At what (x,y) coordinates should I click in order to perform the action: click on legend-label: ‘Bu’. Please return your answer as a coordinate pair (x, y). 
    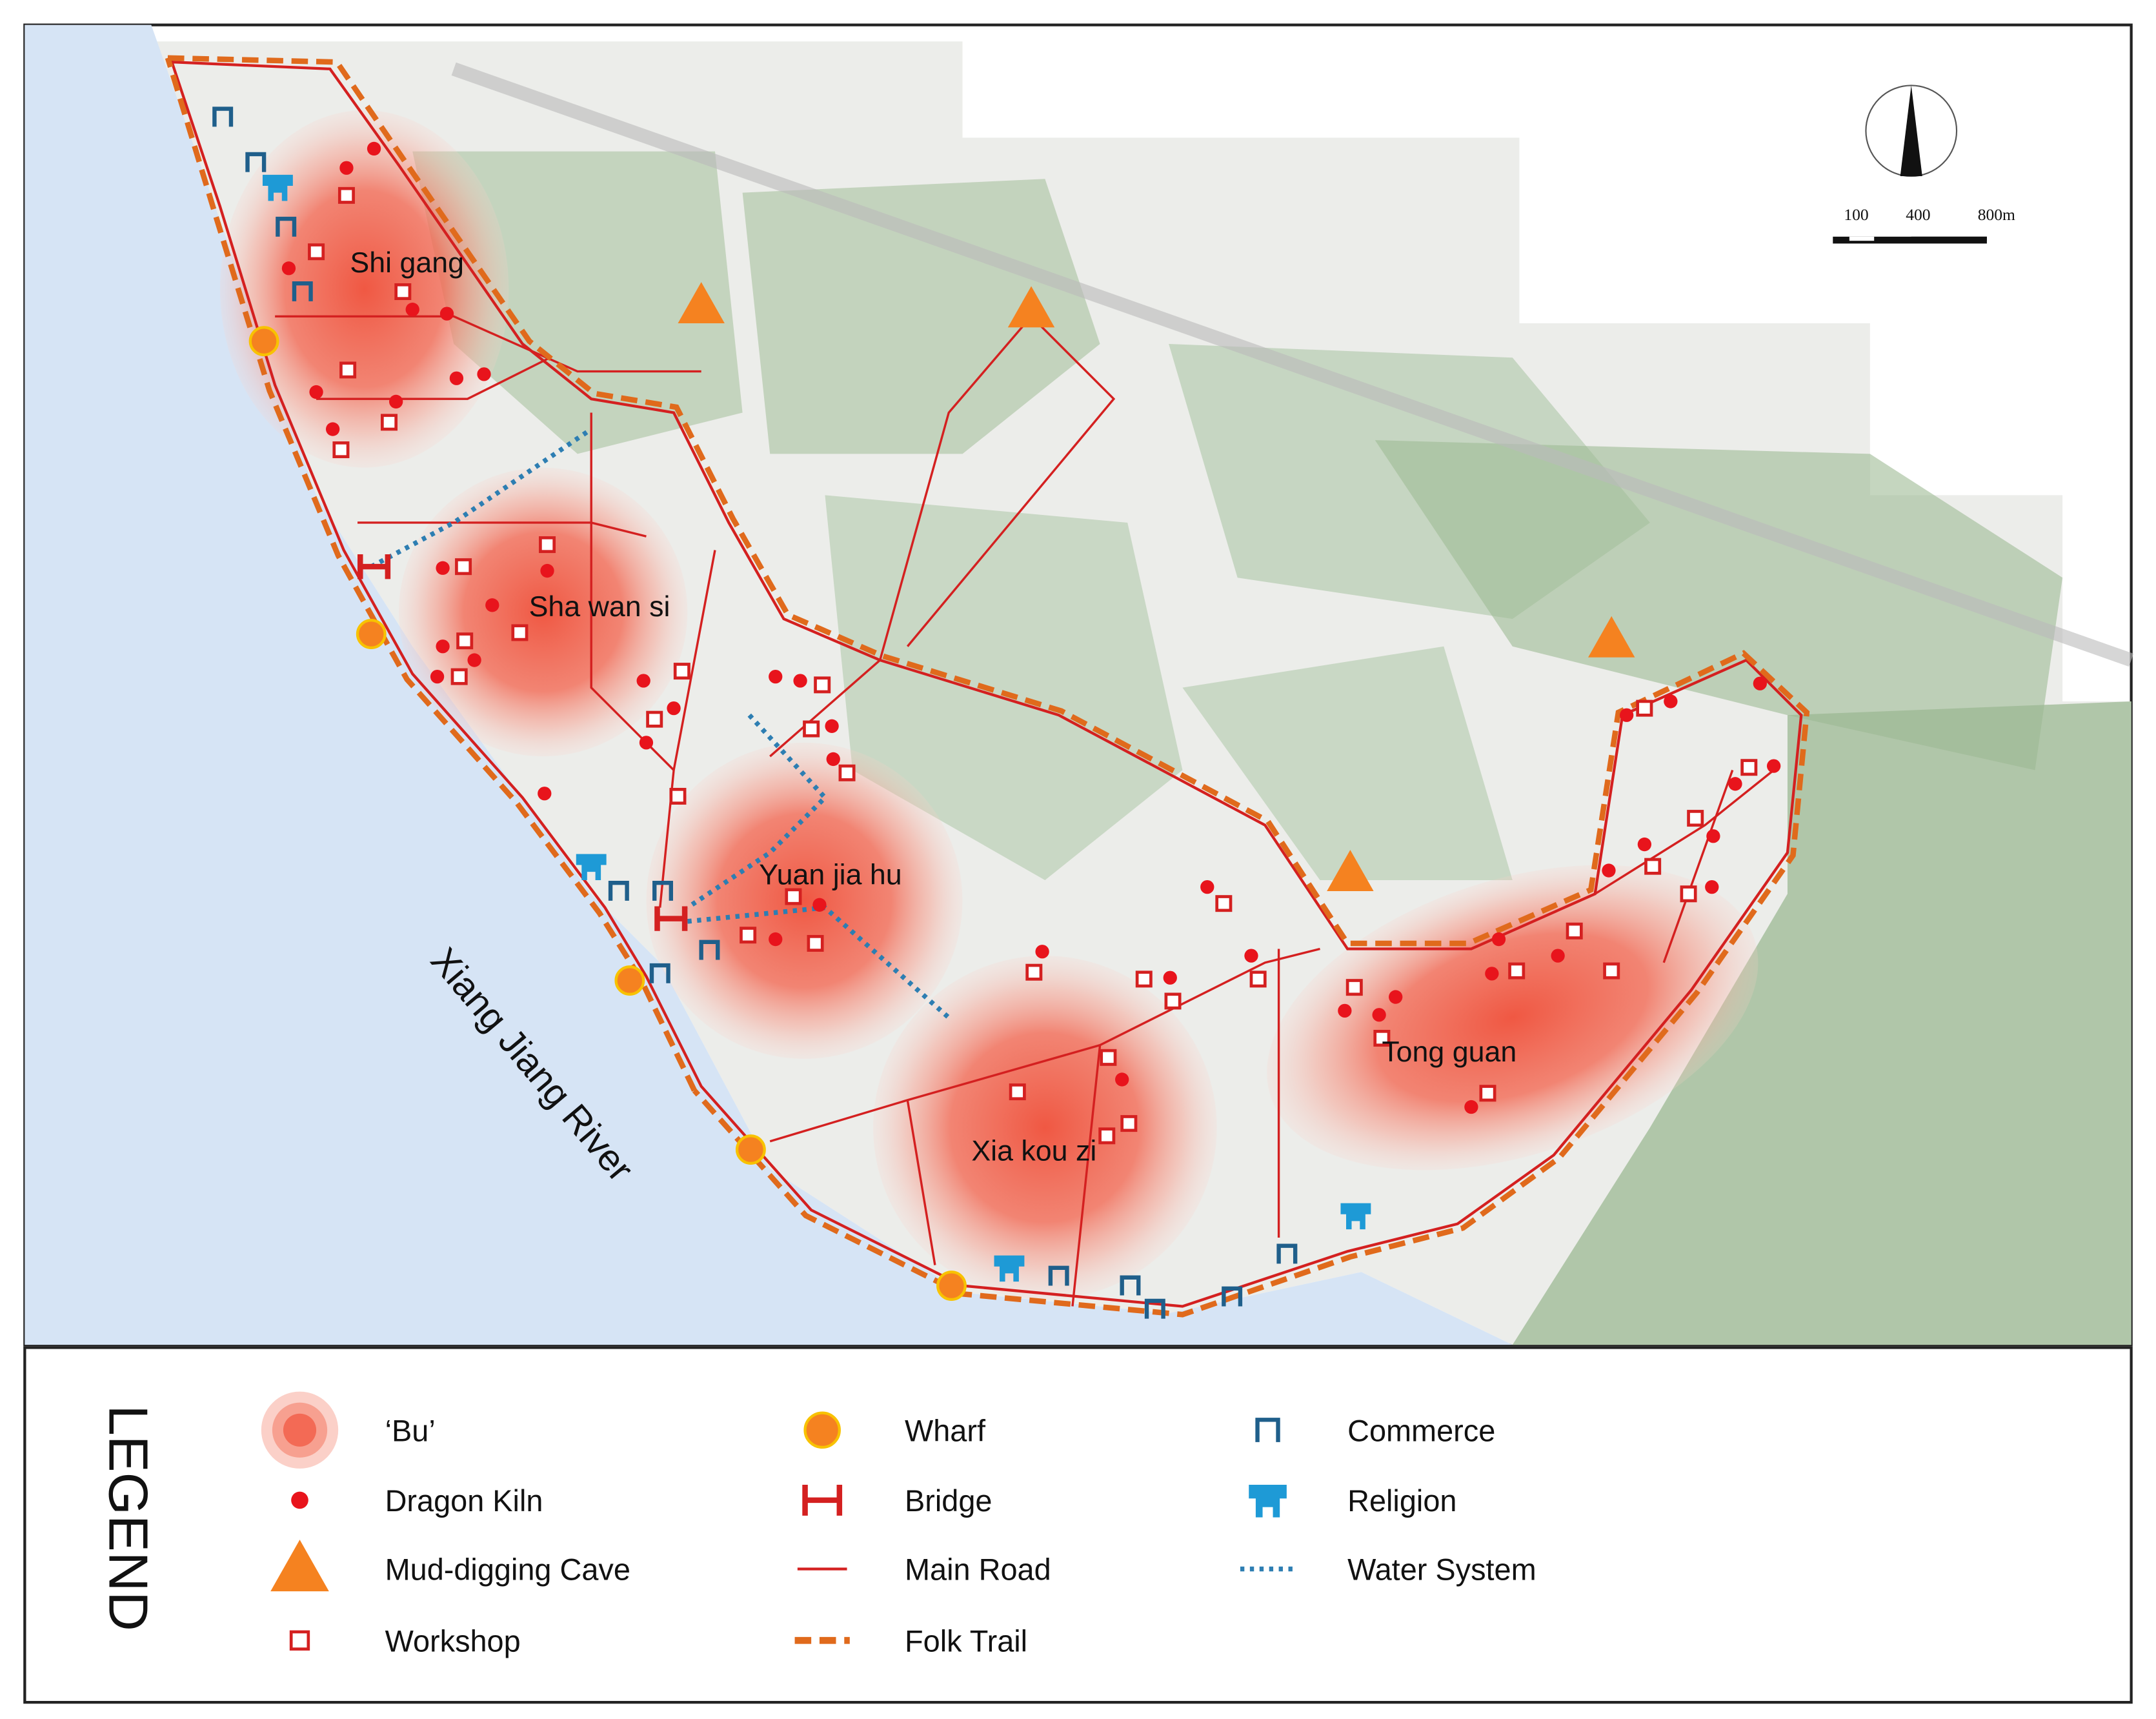
    Looking at the image, I should click on (411, 1430).